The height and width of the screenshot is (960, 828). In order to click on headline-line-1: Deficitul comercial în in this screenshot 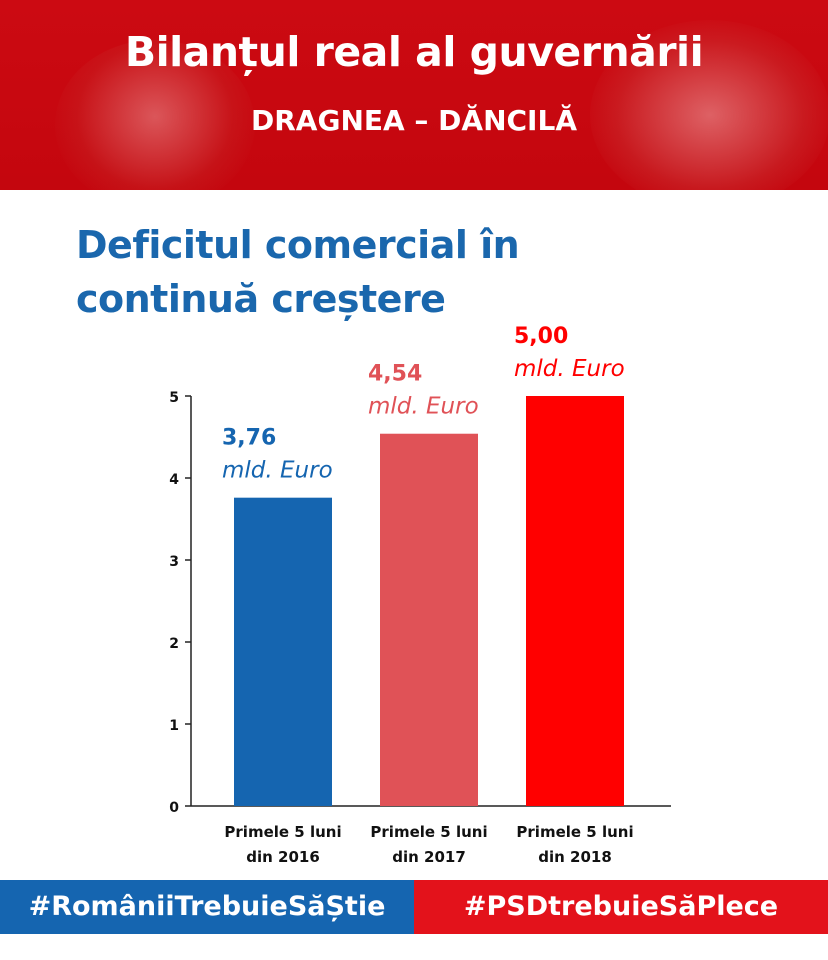, I will do `click(298, 245)`.